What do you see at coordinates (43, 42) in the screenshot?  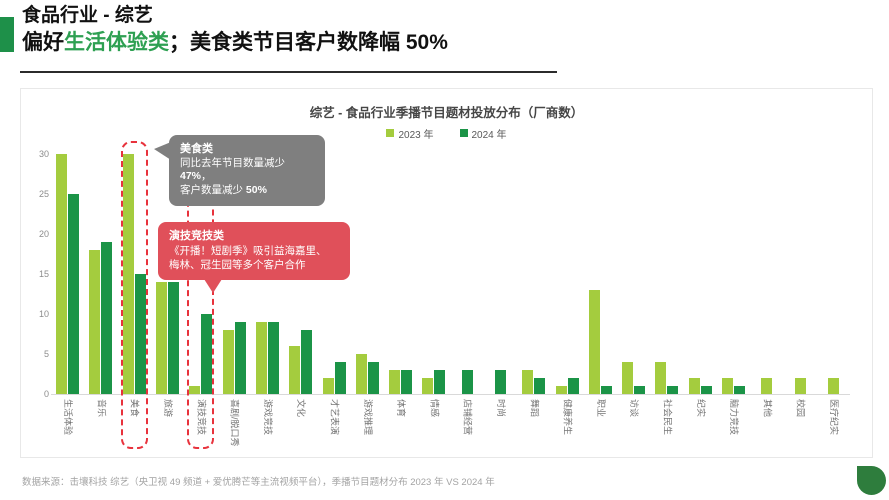 I see `subtitle-prefix: 偏好` at bounding box center [43, 42].